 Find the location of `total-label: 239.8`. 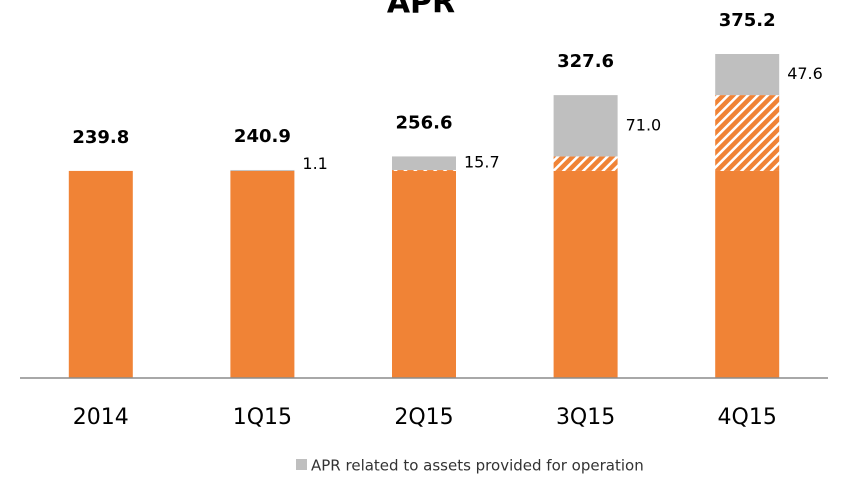

total-label: 239.8 is located at coordinates (100, 137).